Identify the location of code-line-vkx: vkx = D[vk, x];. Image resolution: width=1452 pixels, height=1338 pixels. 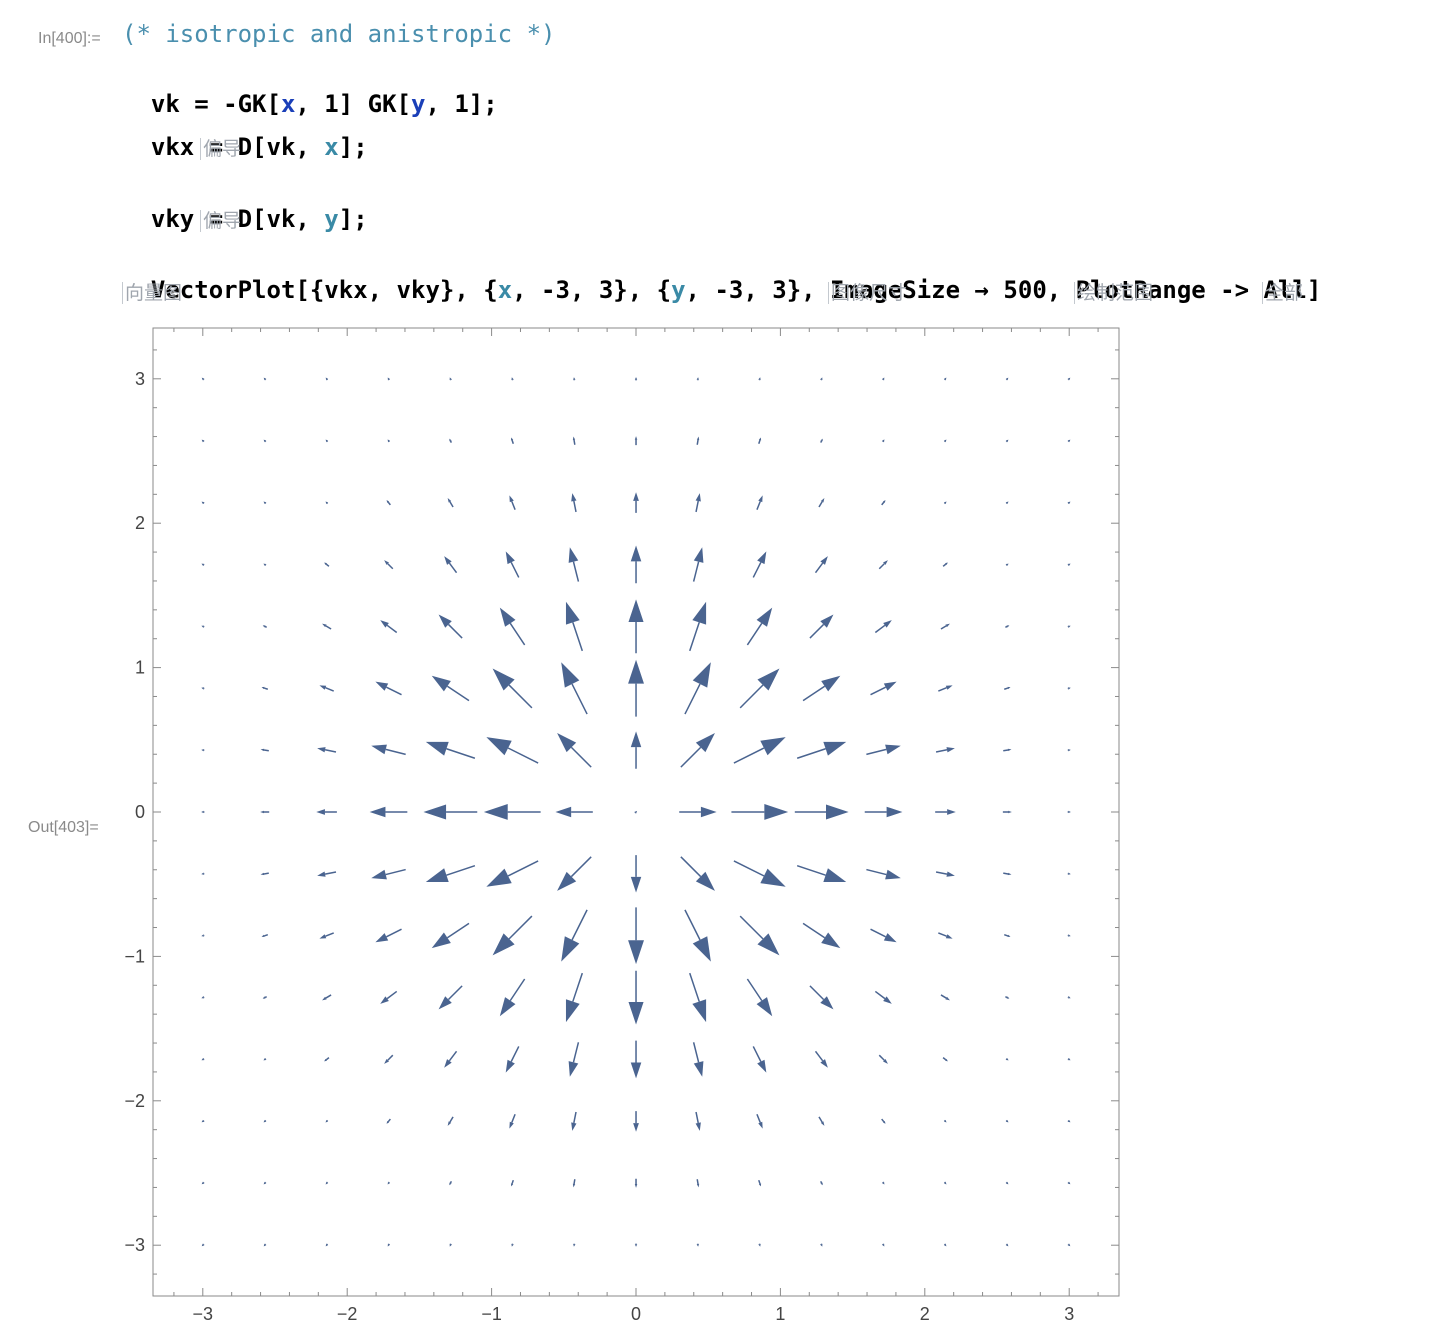
(245, 133).